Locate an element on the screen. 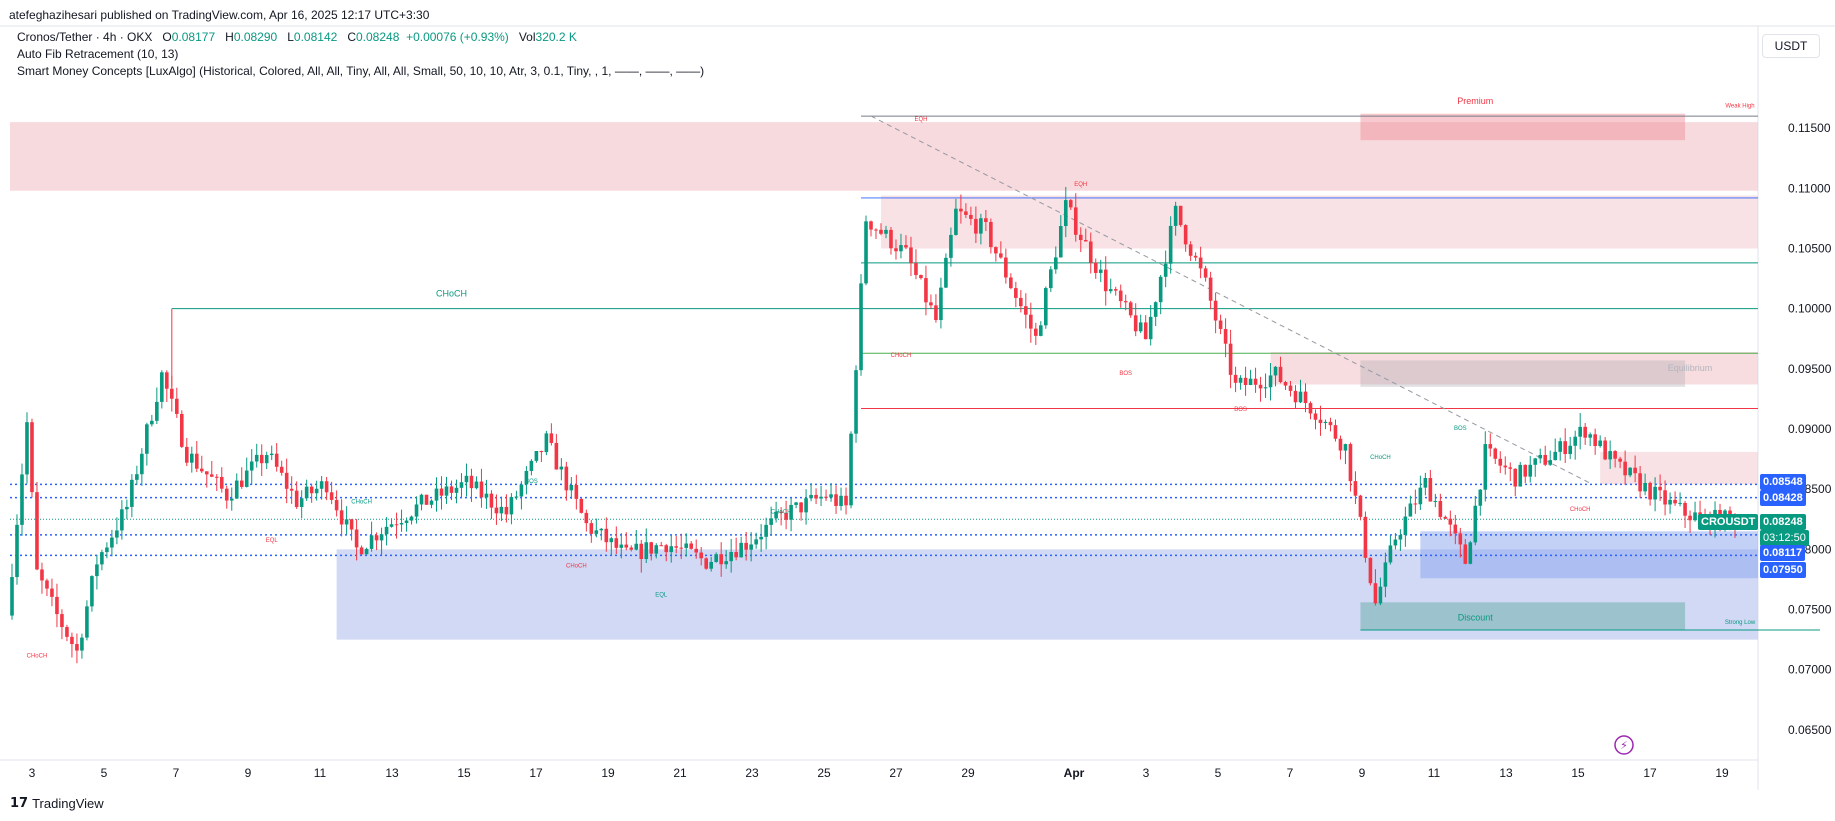 This screenshot has width=1835, height=821. symbol-title: Cronos/Tether · 4h · OKX is located at coordinates (85, 37).